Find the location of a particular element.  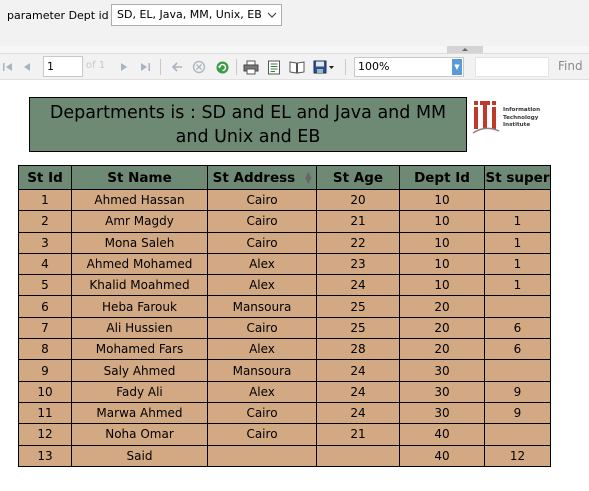

table-row: 7 Ali Hussien Cairo 25 20 6 is located at coordinates (284, 328).